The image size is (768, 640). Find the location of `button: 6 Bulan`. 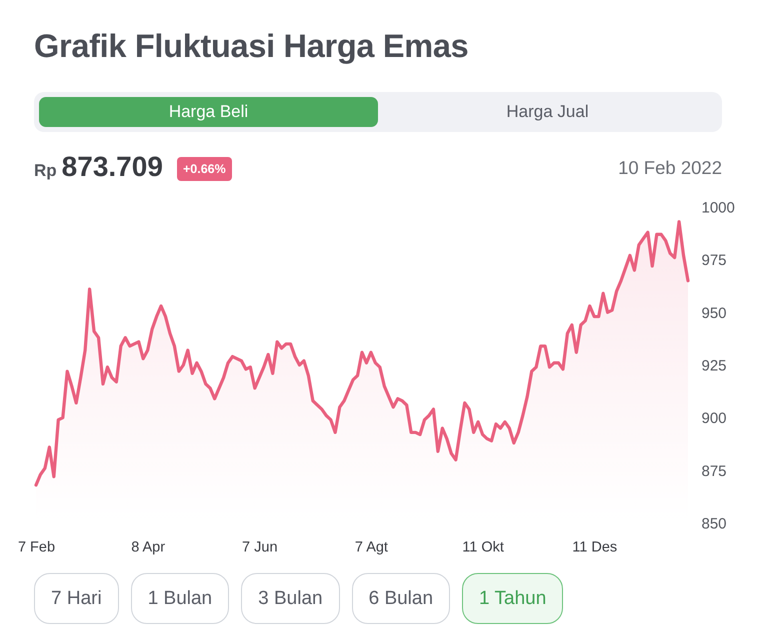

button: 6 Bulan is located at coordinates (401, 598).